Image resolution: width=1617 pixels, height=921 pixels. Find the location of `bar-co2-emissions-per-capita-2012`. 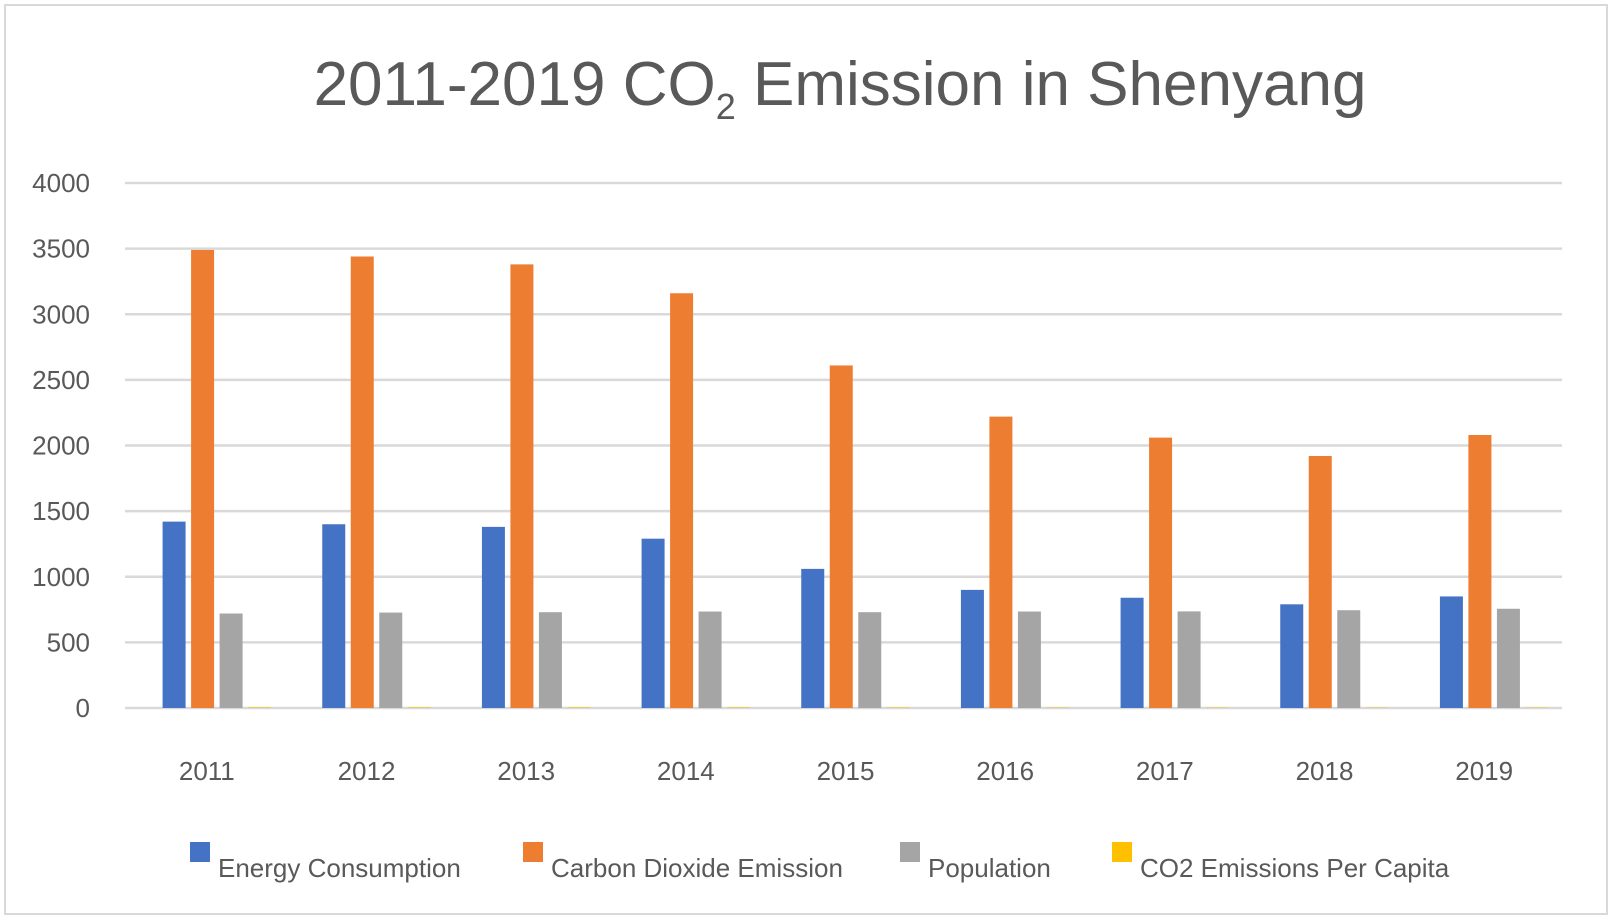

bar-co2-emissions-per-capita-2012 is located at coordinates (419, 707).